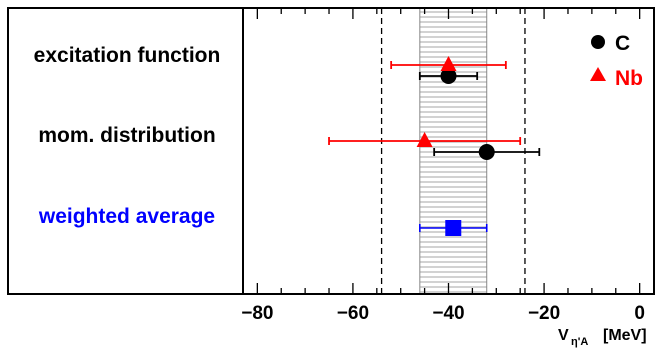 This screenshot has height=349, width=659. I want to click on legend: C Nb, so click(616, 61).